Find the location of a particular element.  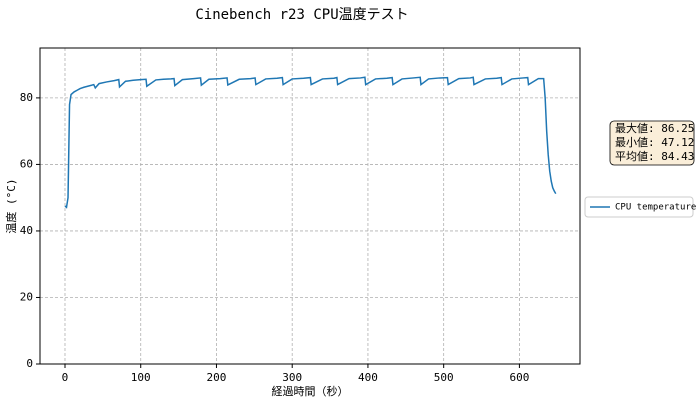

x-tick-label: 200 is located at coordinates (217, 377).